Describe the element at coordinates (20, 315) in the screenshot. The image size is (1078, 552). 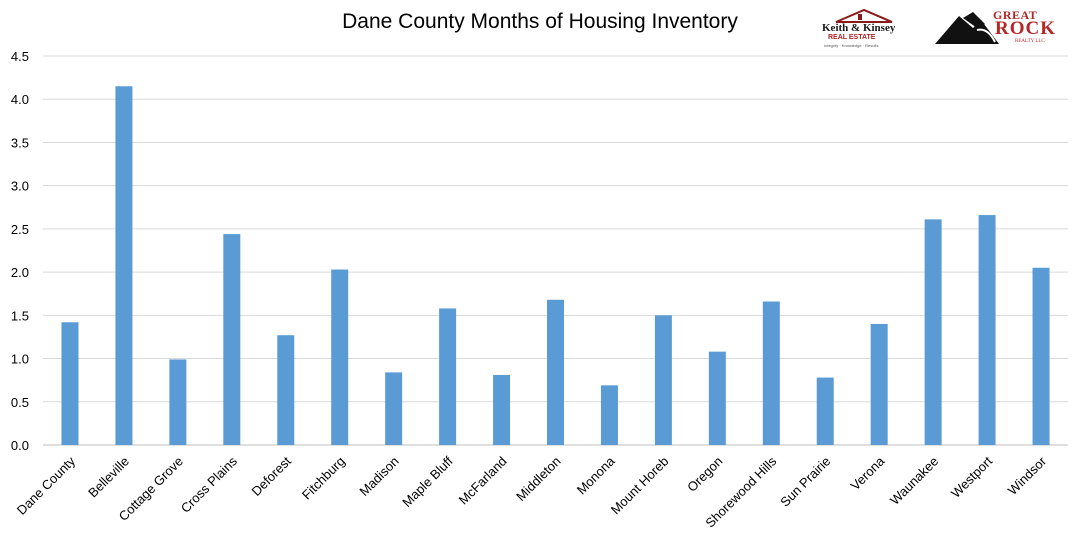
I see `y-tick-label: 1.5` at that location.